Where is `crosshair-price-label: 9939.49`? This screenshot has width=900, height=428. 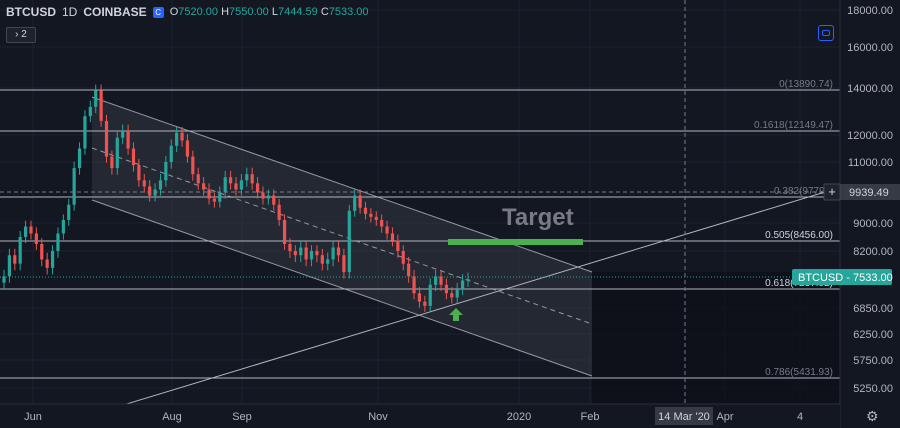 crosshair-price-label: 9939.49 is located at coordinates (870, 192).